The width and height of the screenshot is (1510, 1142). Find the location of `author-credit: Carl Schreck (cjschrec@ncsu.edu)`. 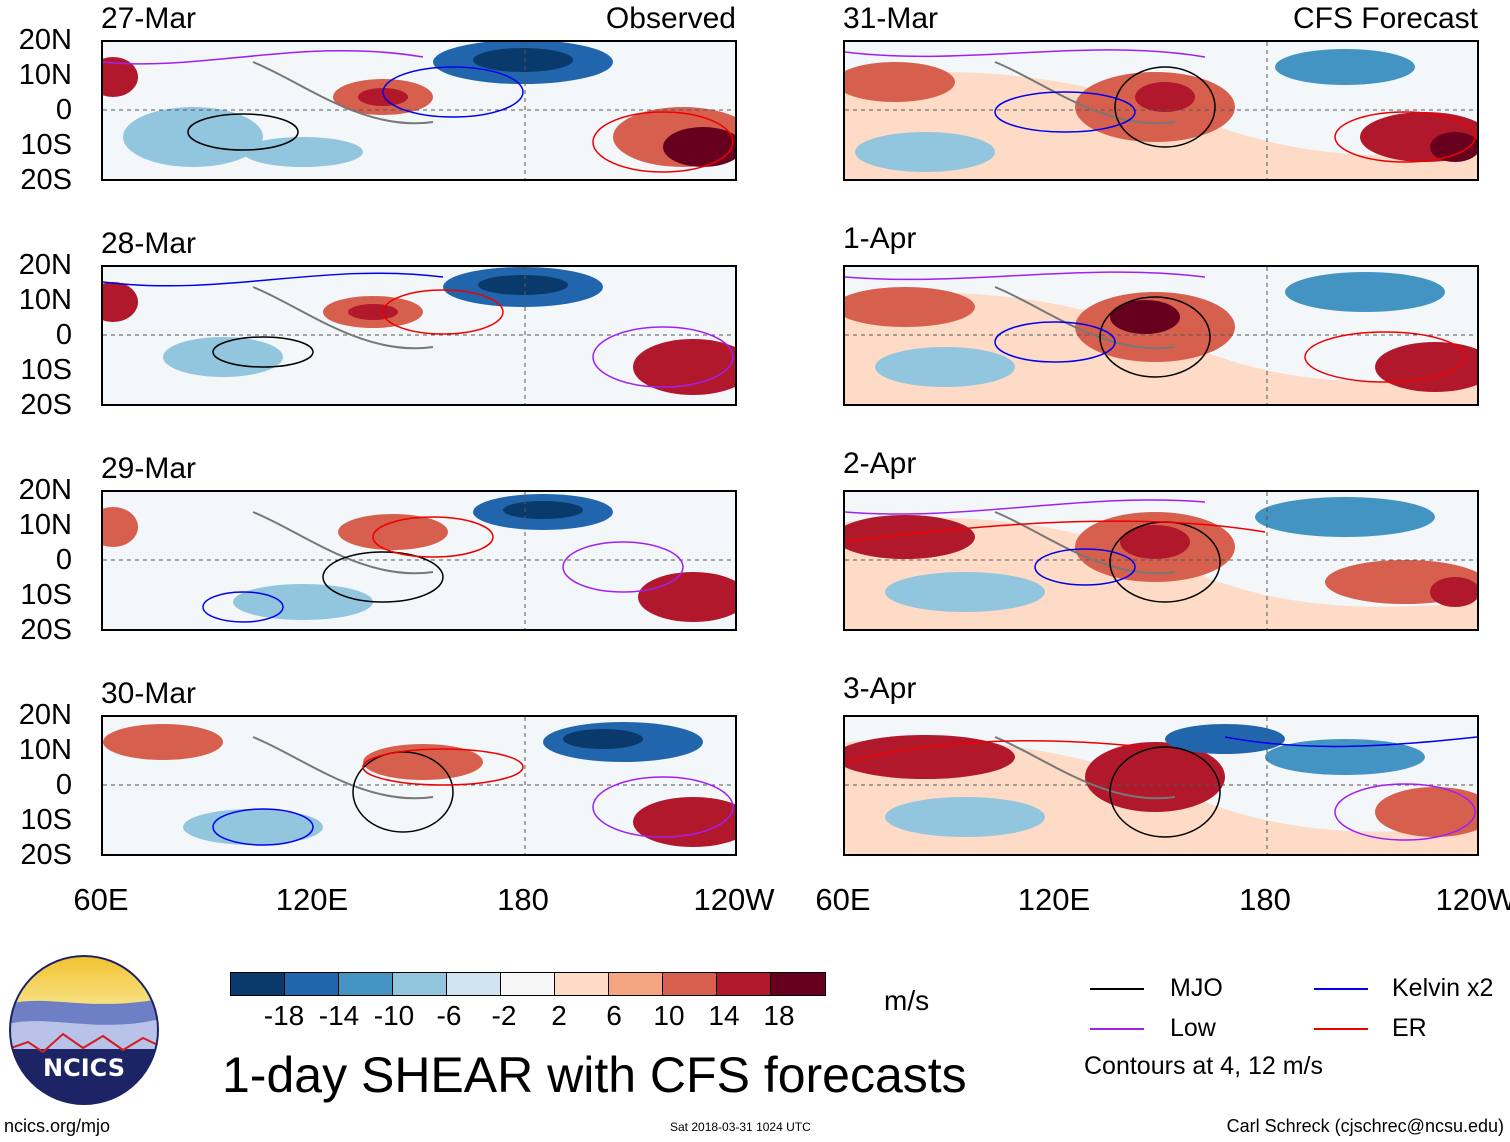

author-credit: Carl Schreck (cjschrec@ncsu.edu) is located at coordinates (1365, 1126).